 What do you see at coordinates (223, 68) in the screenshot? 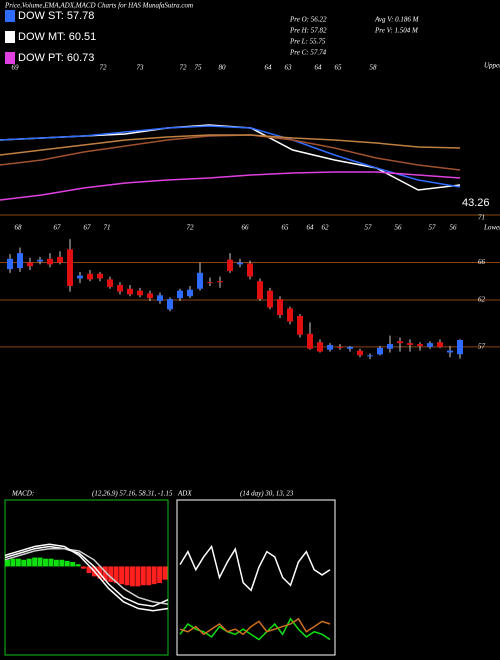
I see `price-label: 80` at bounding box center [223, 68].